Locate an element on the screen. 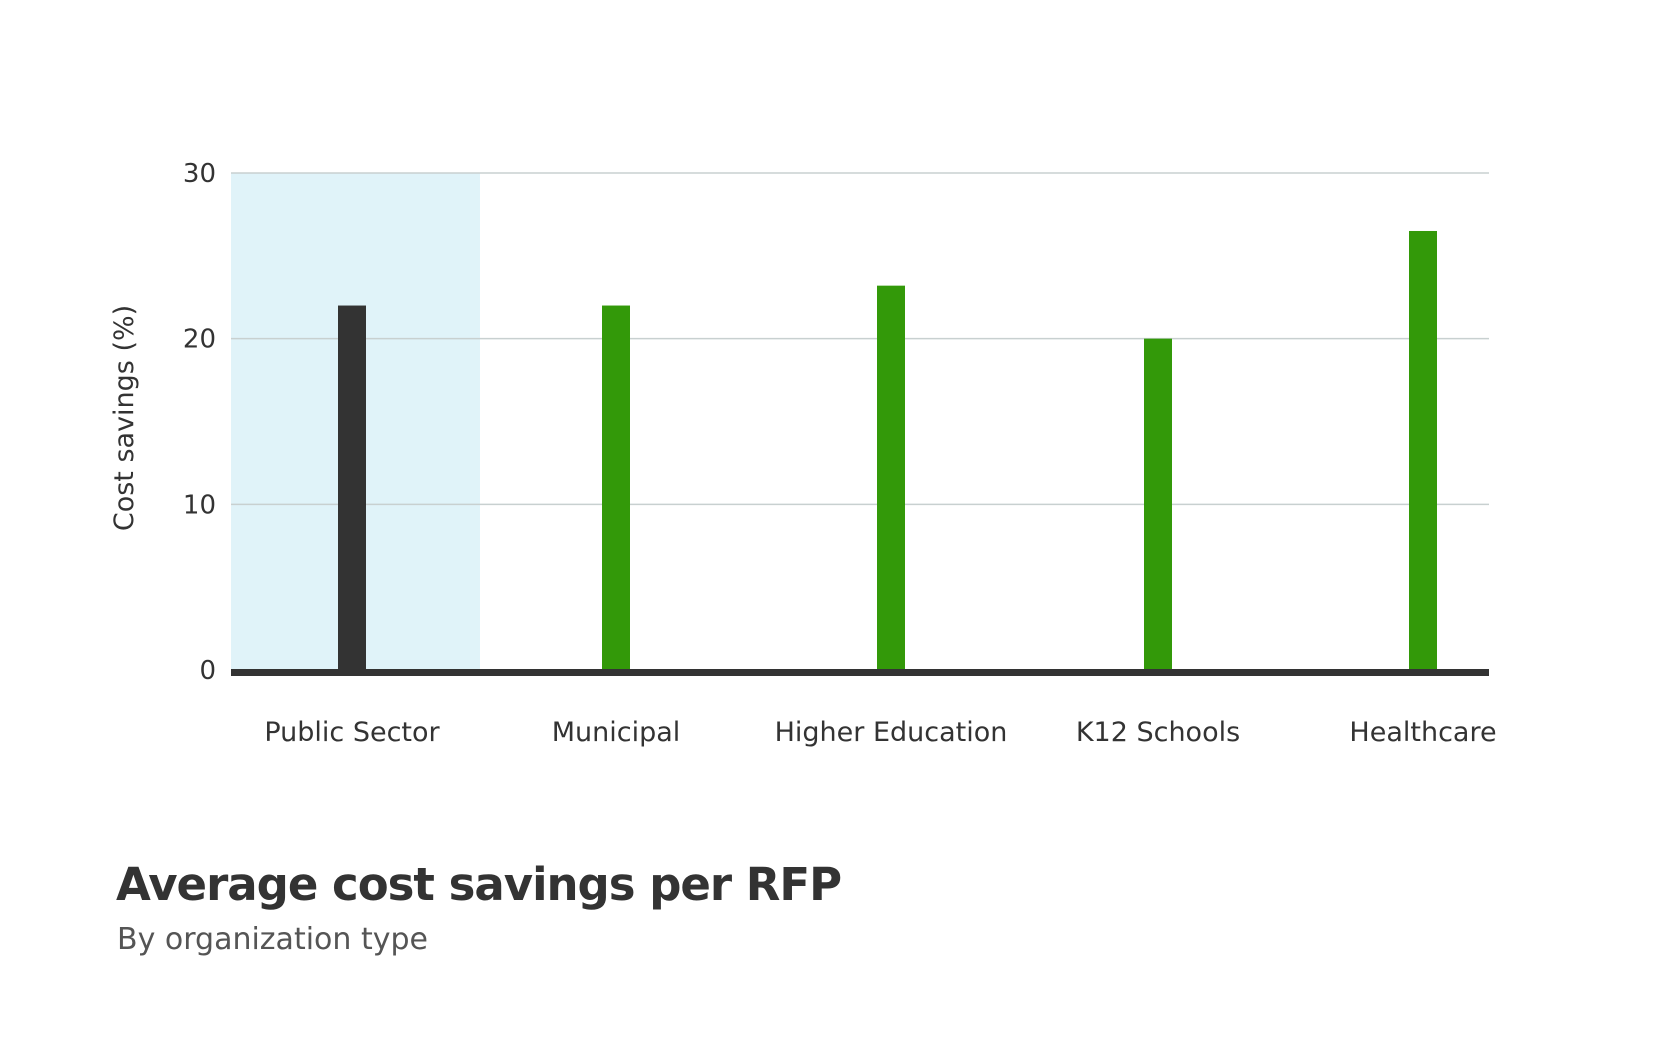 The height and width of the screenshot is (1042, 1668). y-tick-label: 0 is located at coordinates (207, 671).